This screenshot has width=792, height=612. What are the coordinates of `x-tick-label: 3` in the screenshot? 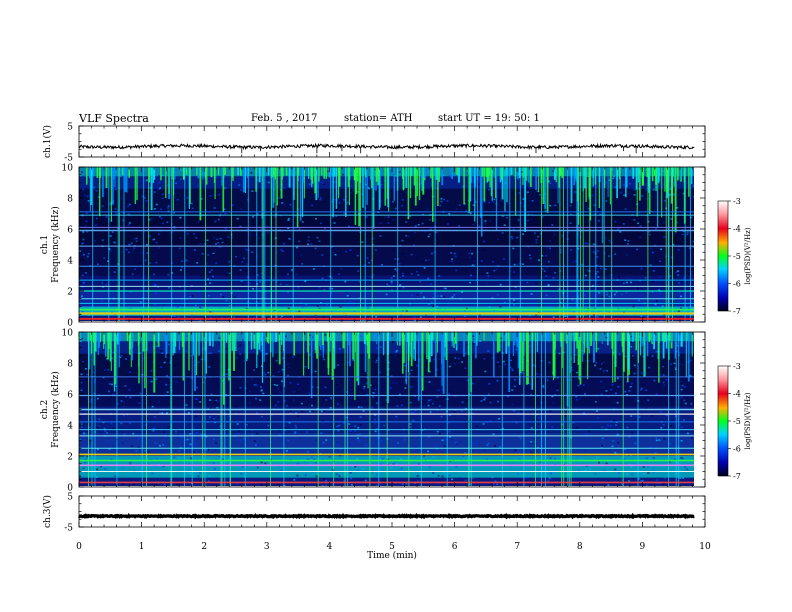 It's located at (267, 547).